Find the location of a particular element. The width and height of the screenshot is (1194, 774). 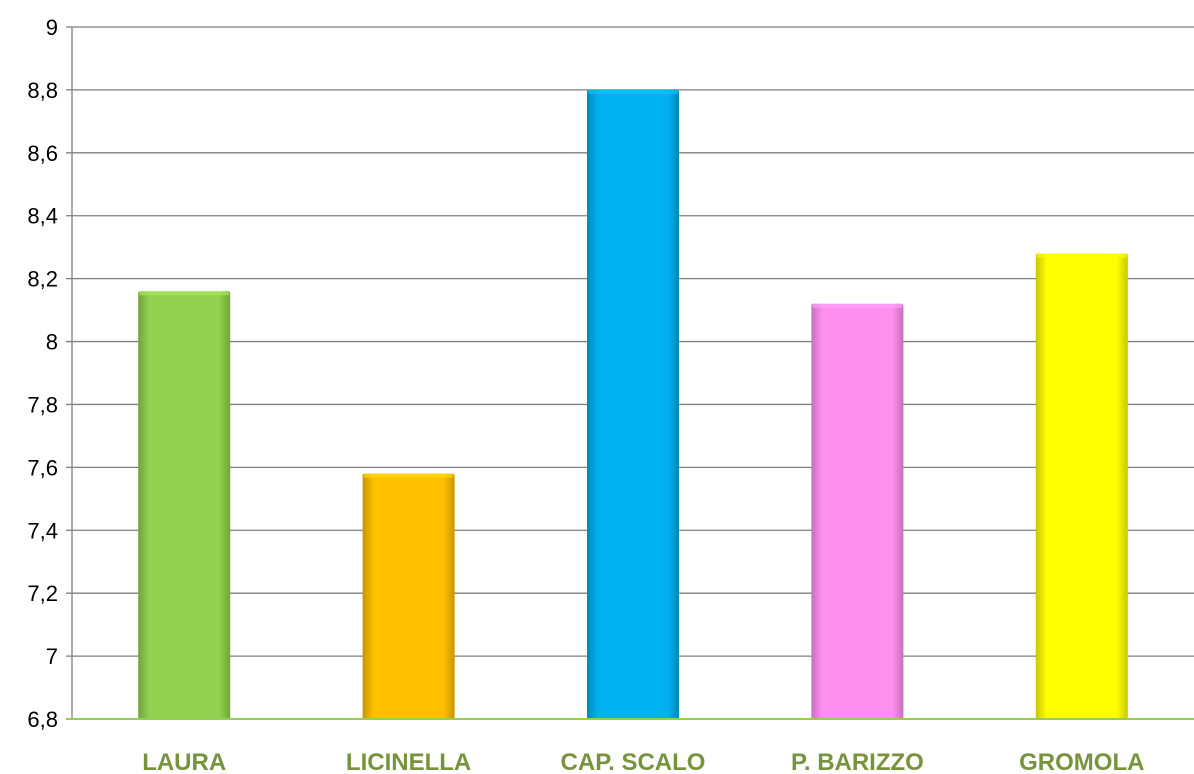

y-tick-label: 7,6 is located at coordinates (42, 467).